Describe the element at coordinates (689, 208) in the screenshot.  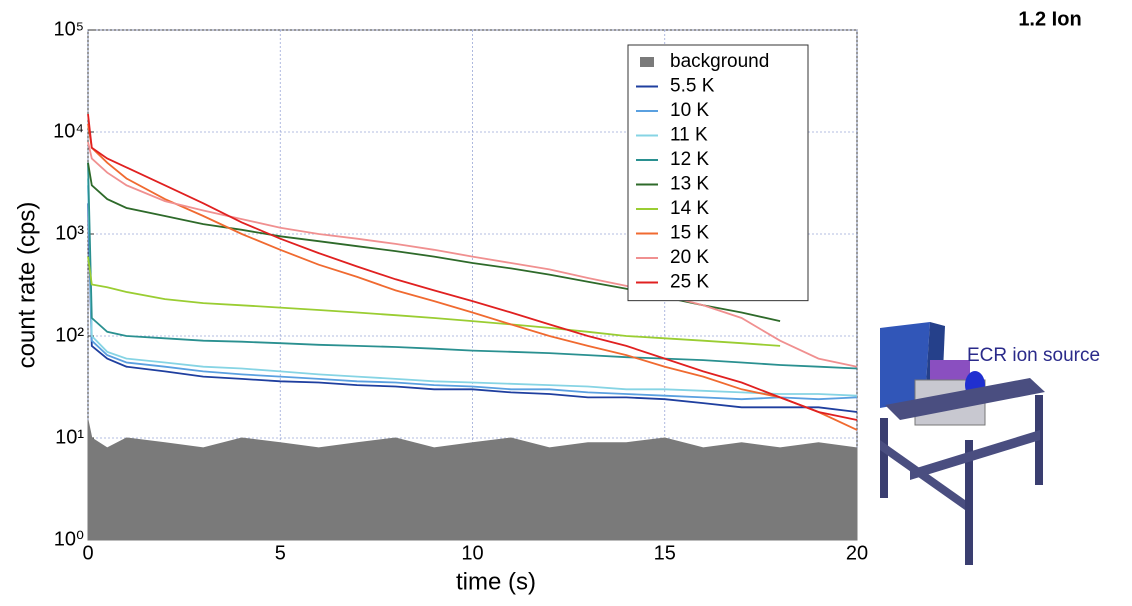
I see `legend-label: 14 K` at that location.